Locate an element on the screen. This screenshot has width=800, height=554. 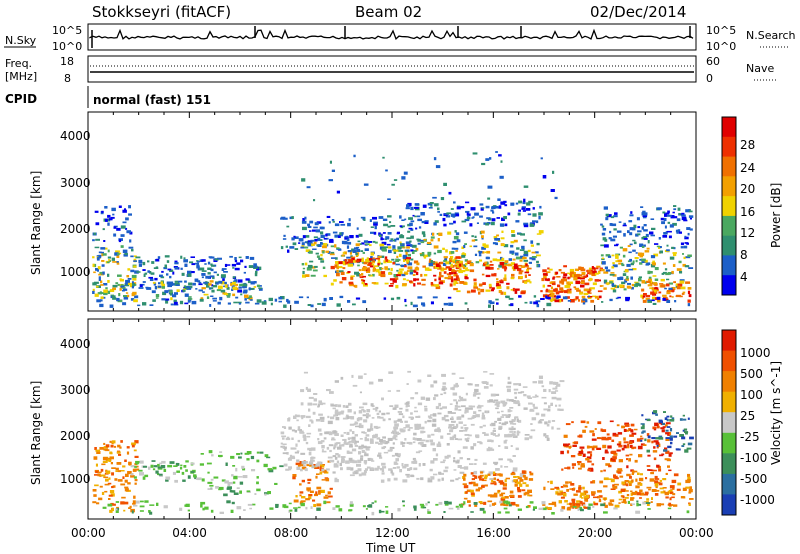
time-tick-labels: 00:00 04:00 08:00 12:00 16:00 20:00 00:00 is located at coordinates (392, 533).